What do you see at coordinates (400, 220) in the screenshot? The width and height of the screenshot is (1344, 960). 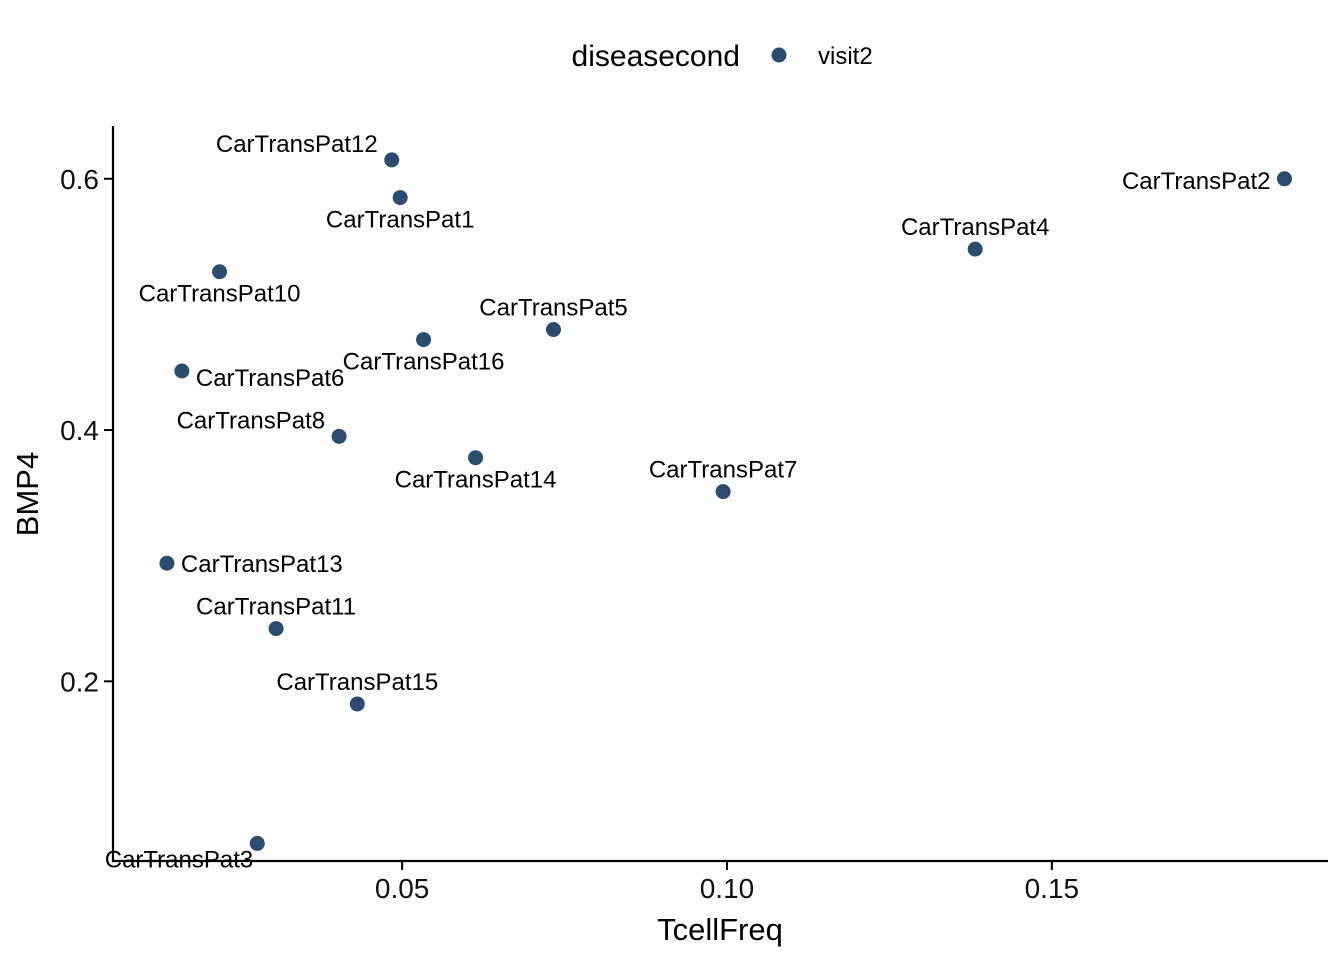 I see `point-label: CarTransPat1` at bounding box center [400, 220].